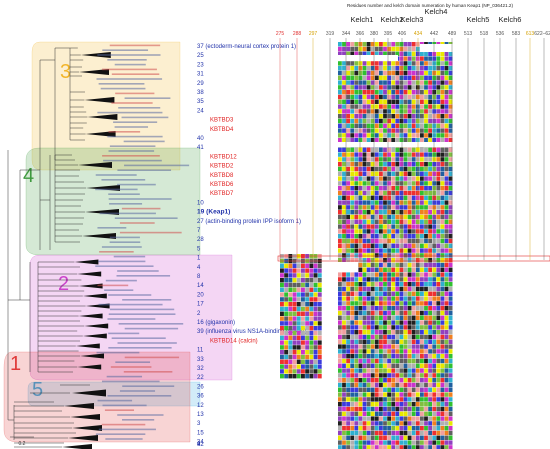 The image size is (550, 449). I want to click on clade-label: 20, so click(200, 295).